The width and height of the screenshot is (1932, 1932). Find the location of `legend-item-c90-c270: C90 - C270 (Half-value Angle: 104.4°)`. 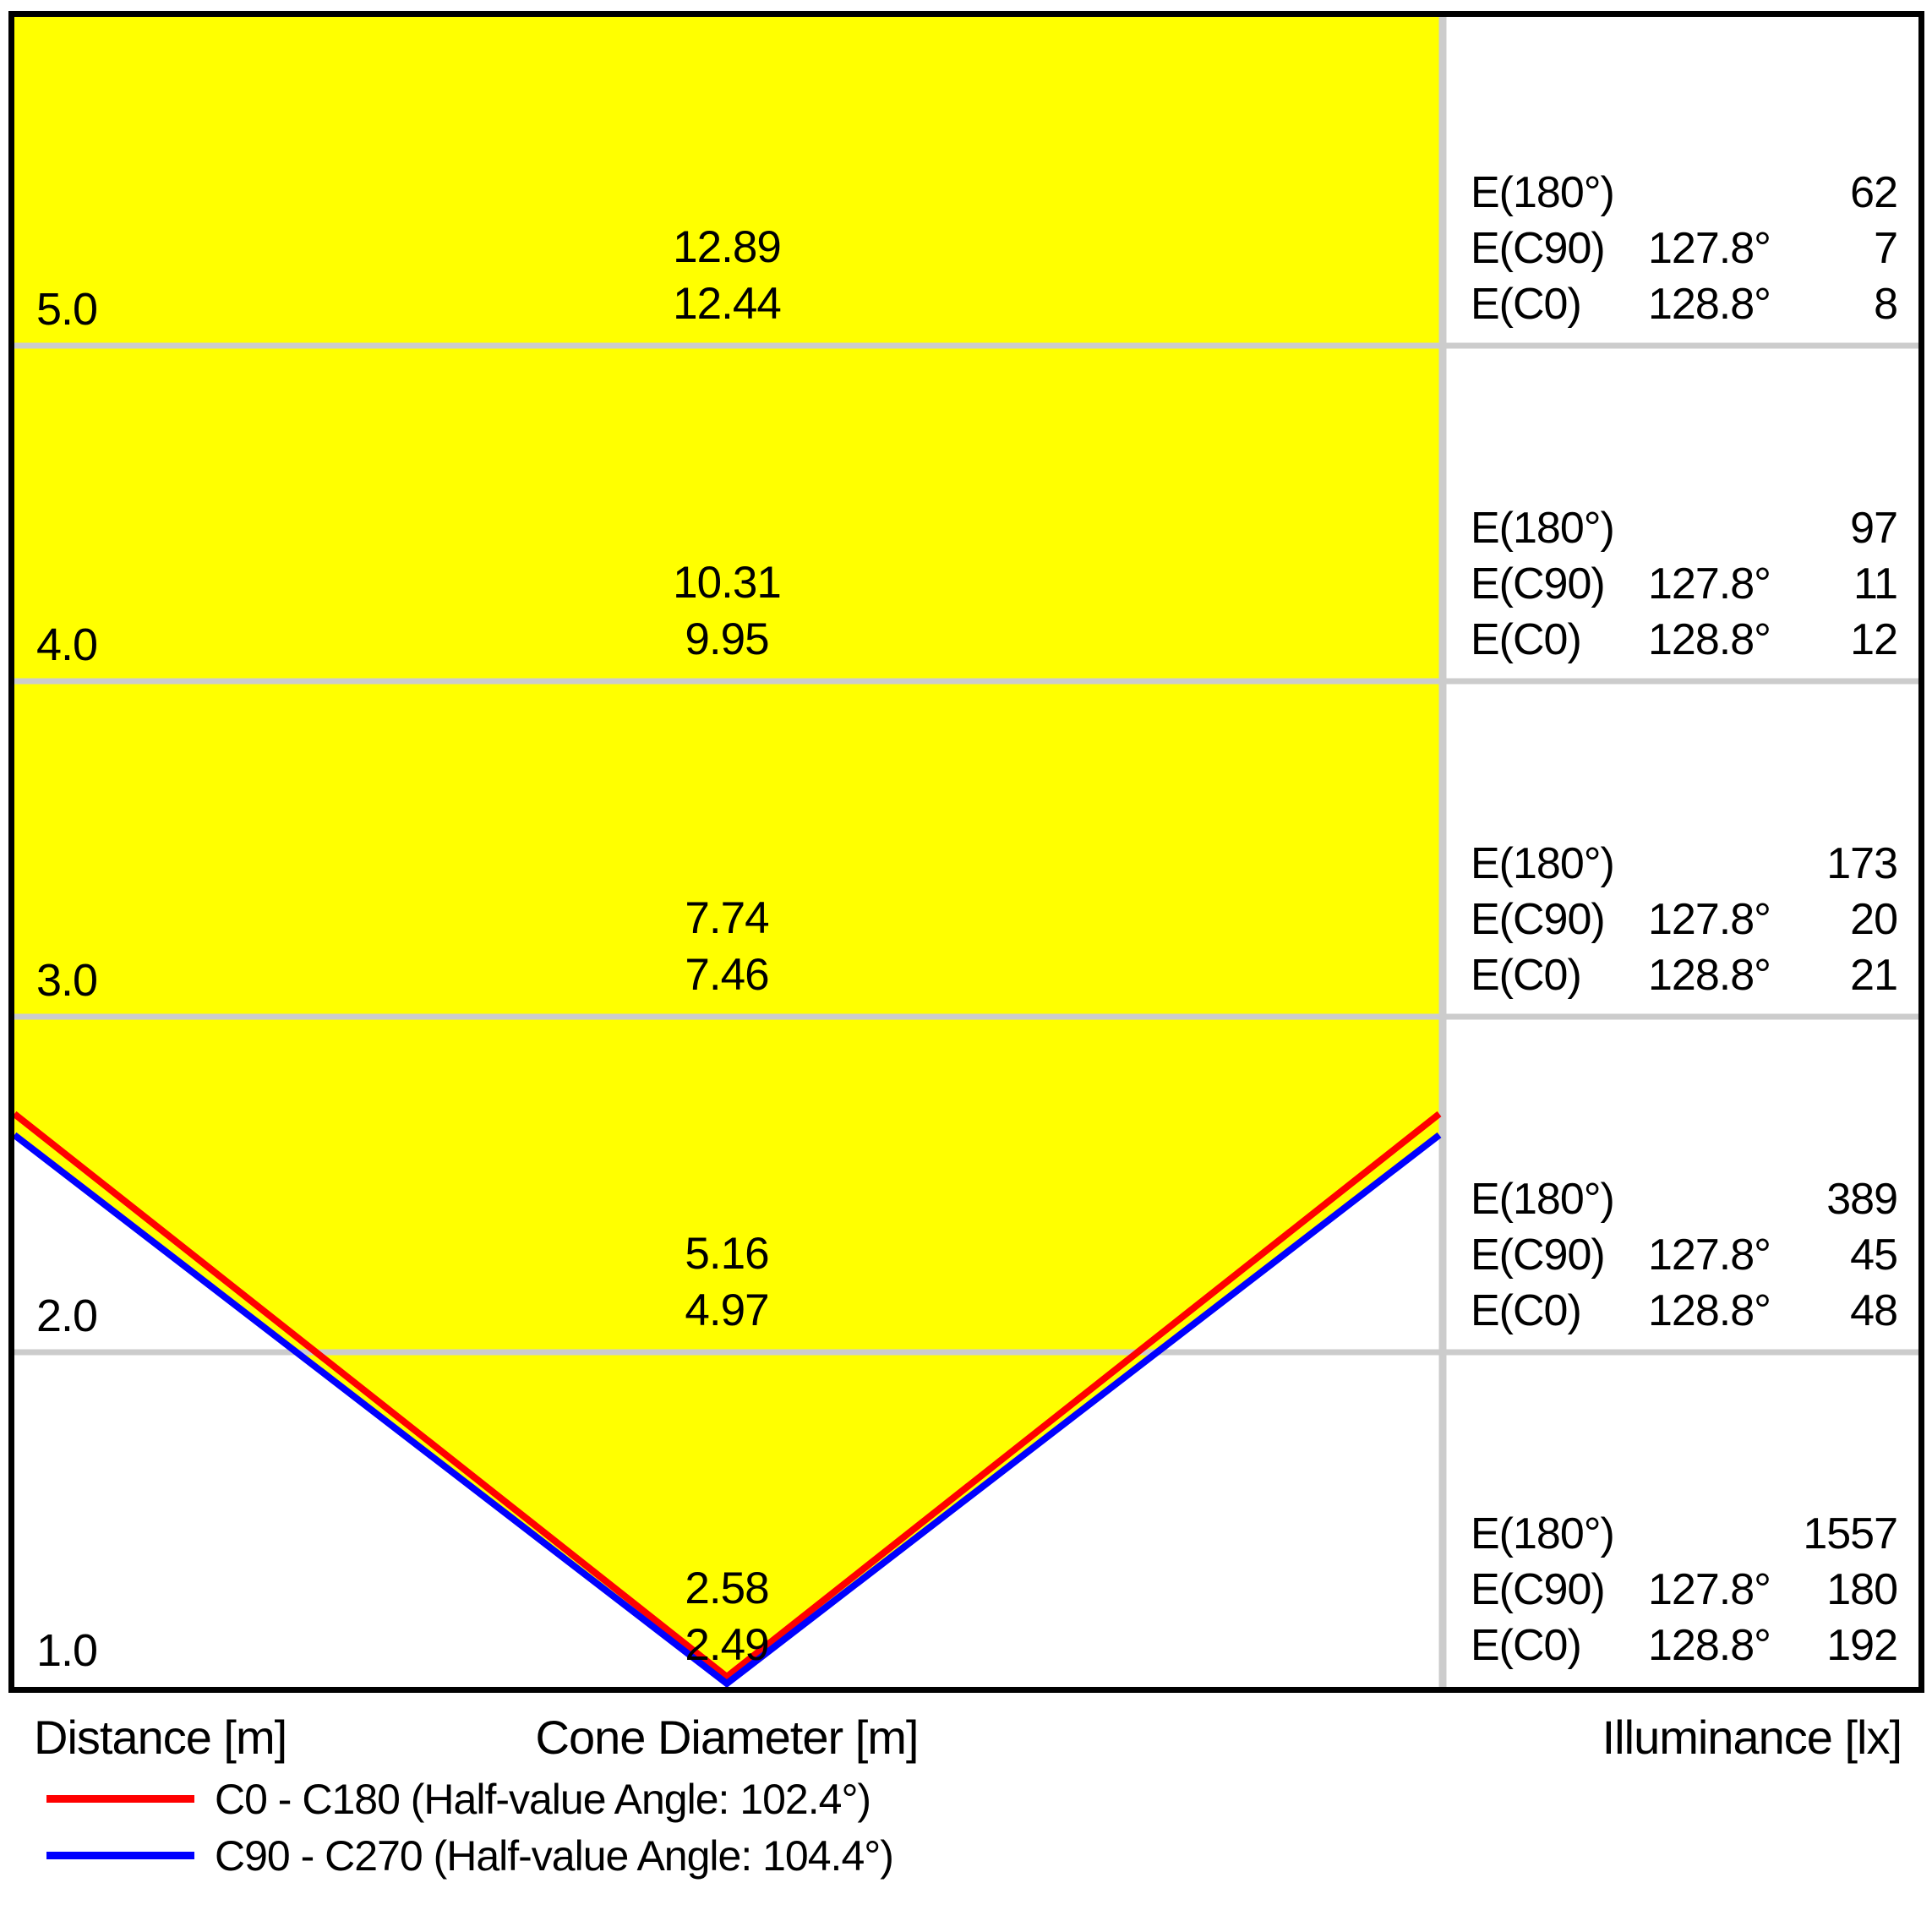

legend-item-c90-c270: C90 - C270 (Half-value Angle: 104.4°) is located at coordinates (470, 1855).